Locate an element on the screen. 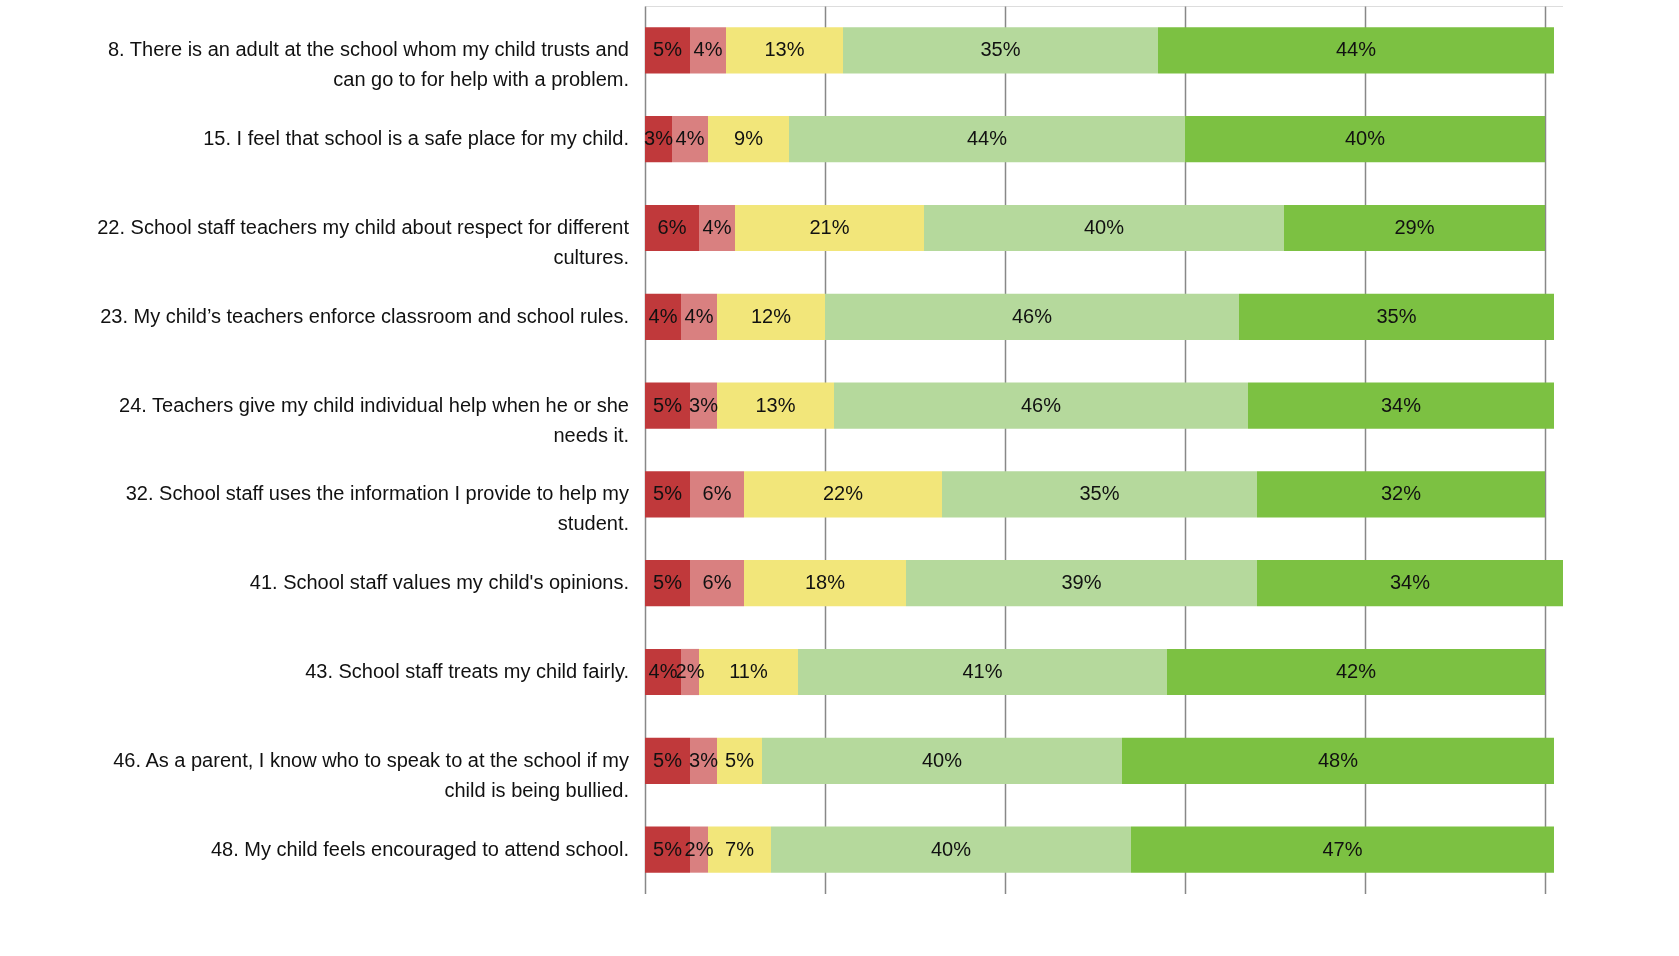 This screenshot has height=956, width=1679. y-tick-label: 41. School staff values my child's opinions. is located at coordinates (439, 582).